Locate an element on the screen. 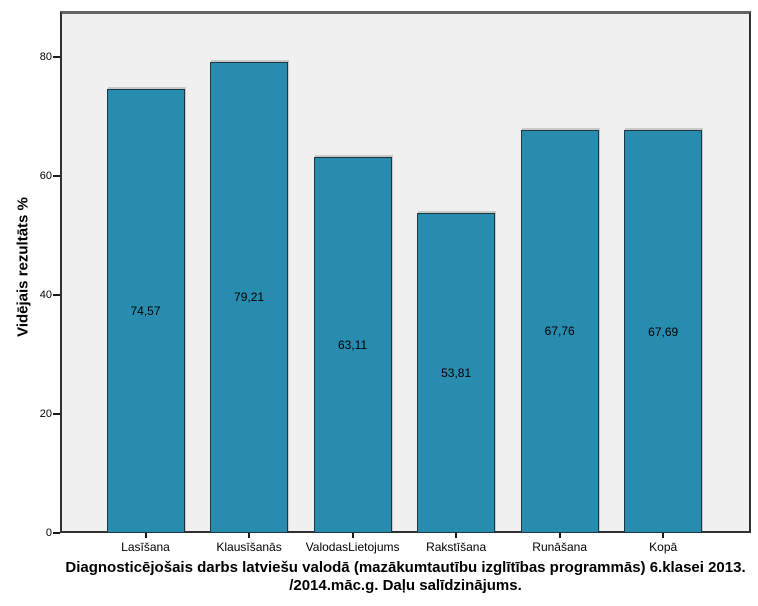 This screenshot has height=606, width=758. bar-value-label: 67,69 is located at coordinates (663, 331).